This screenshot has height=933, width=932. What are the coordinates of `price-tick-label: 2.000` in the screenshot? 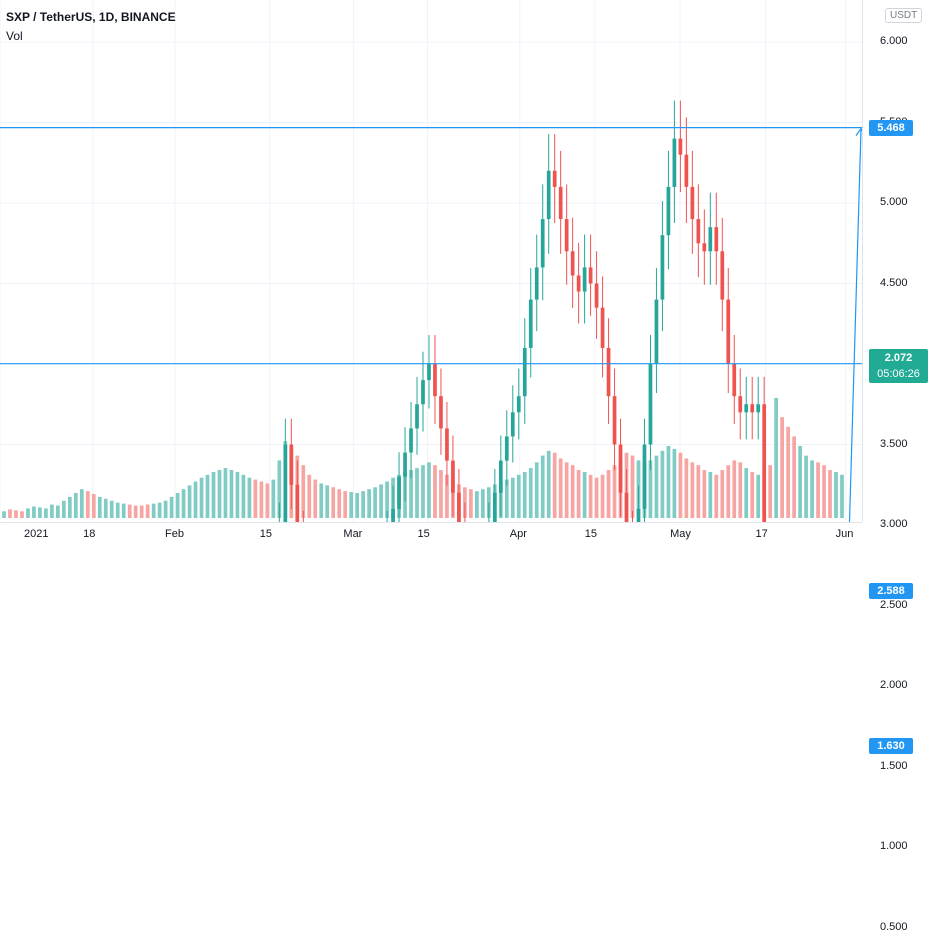 It's located at (894, 685).